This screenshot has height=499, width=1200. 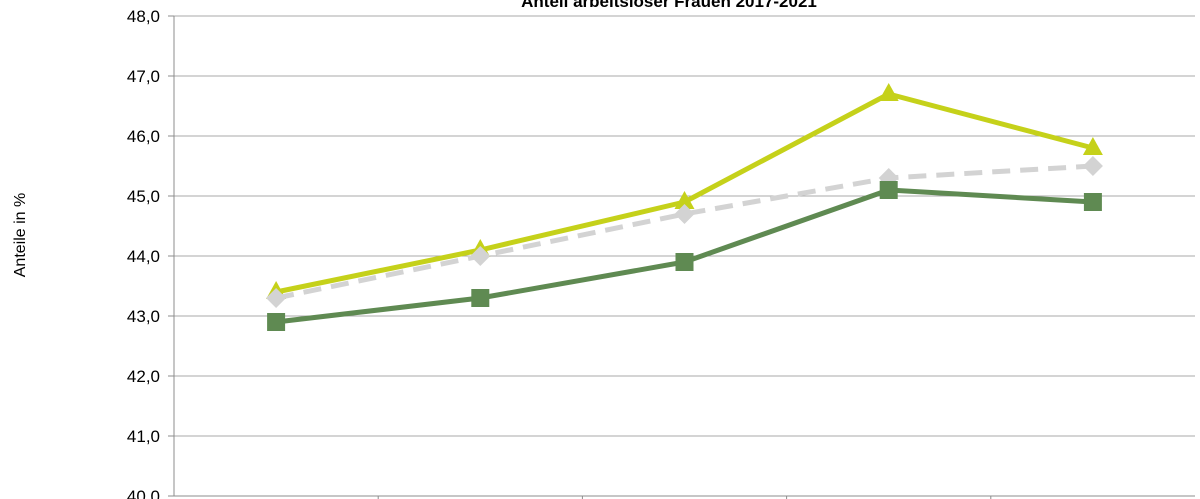 I want to click on y-tick-label: 41,0, so click(x=143, y=436).